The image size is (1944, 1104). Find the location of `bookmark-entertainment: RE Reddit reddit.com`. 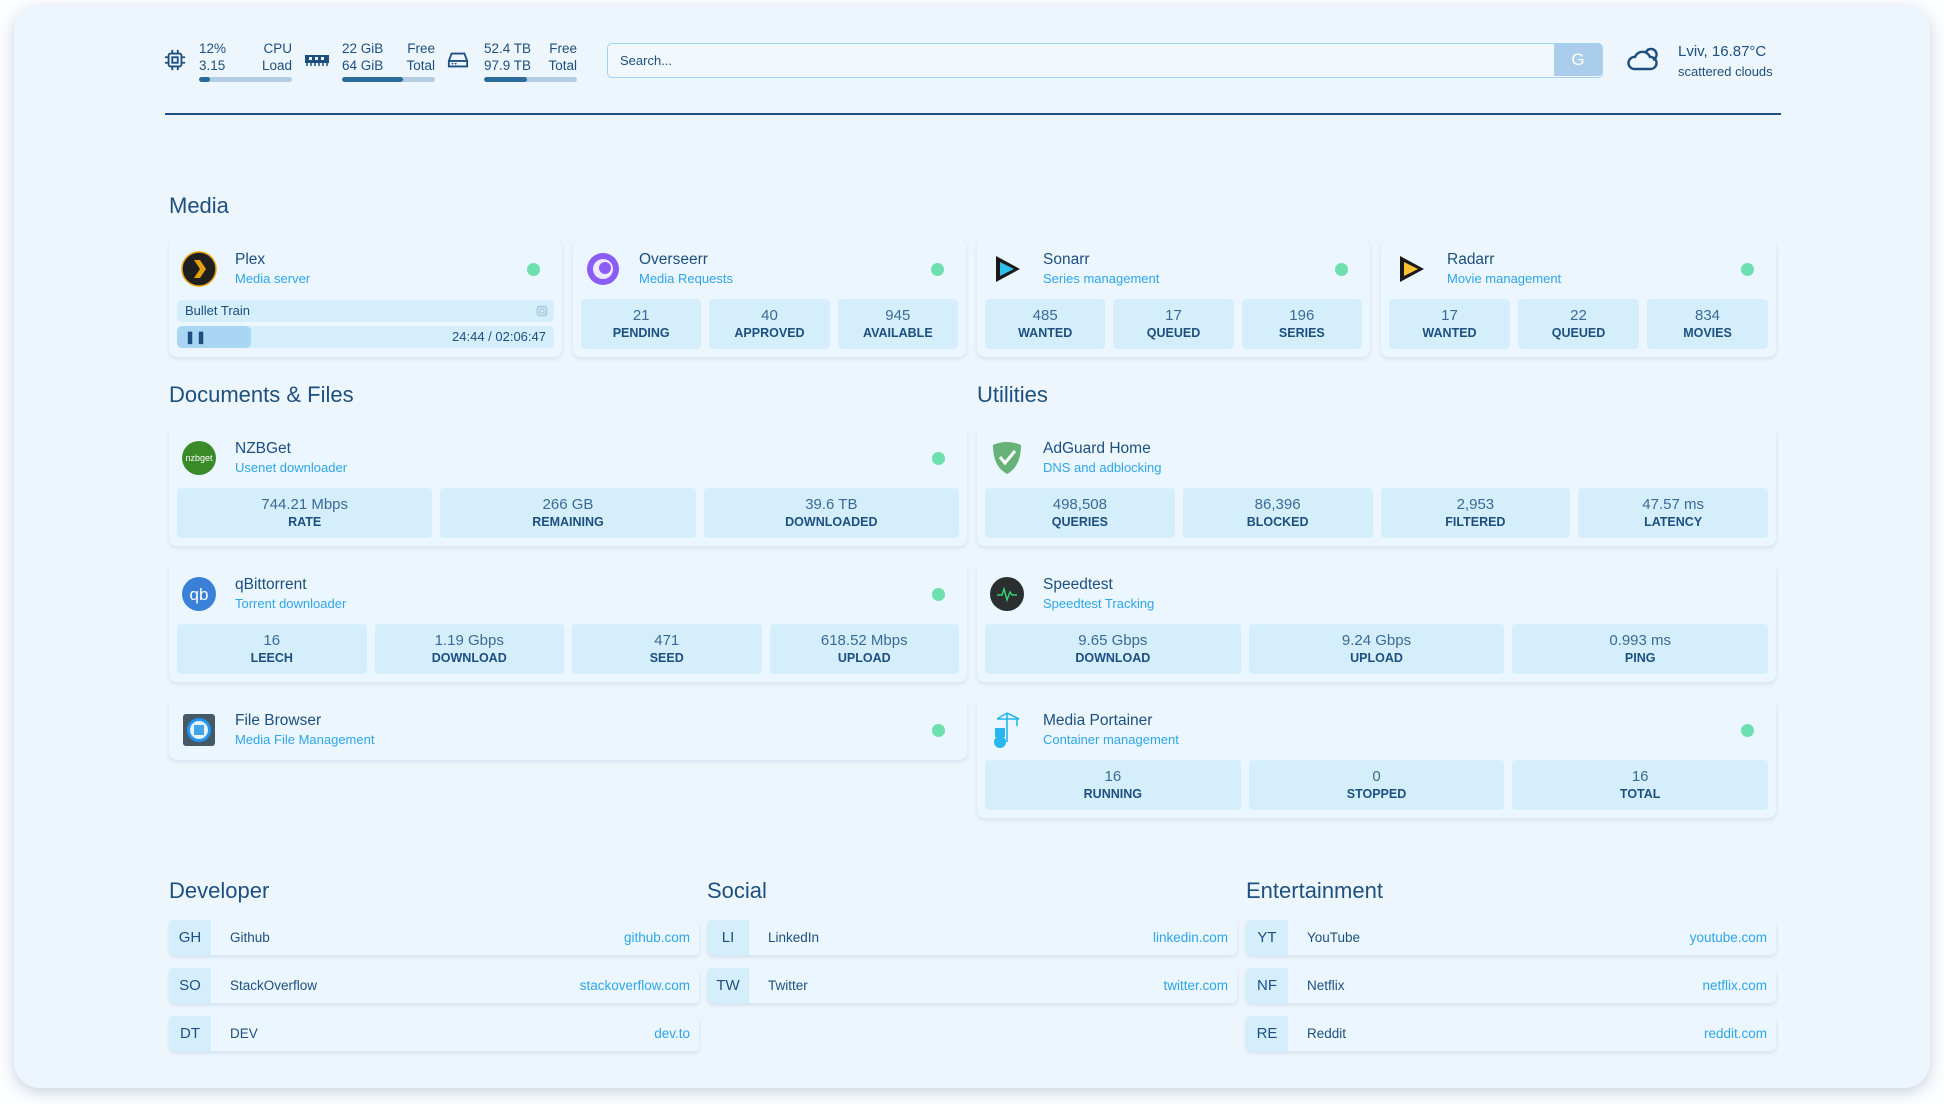

bookmark-entertainment: RE Reddit reddit.com is located at coordinates (1511, 1033).